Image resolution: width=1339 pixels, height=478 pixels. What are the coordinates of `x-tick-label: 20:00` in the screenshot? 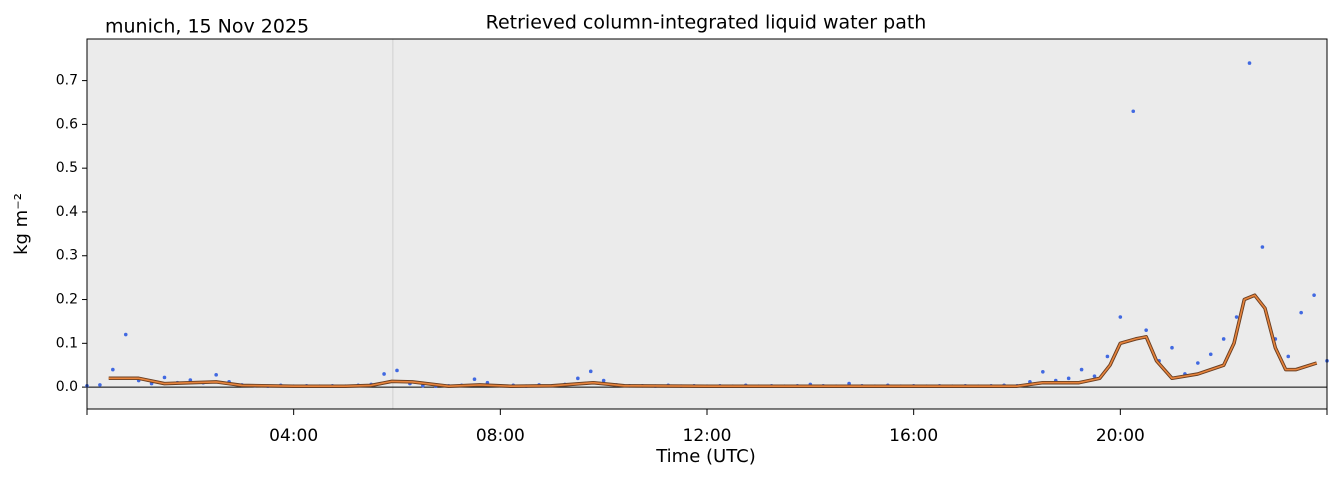 It's located at (1120, 436).